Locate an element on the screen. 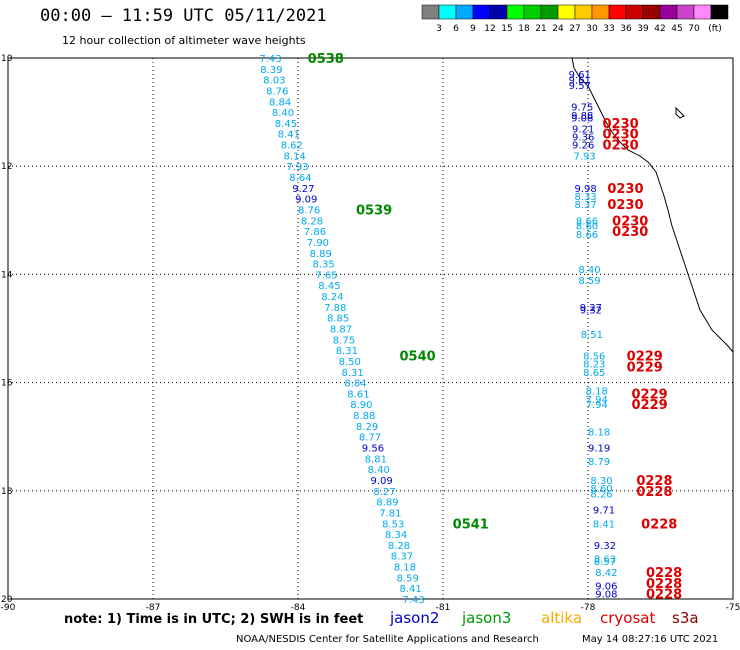  swh-point-jason3: 8.50 is located at coordinates (350, 362).